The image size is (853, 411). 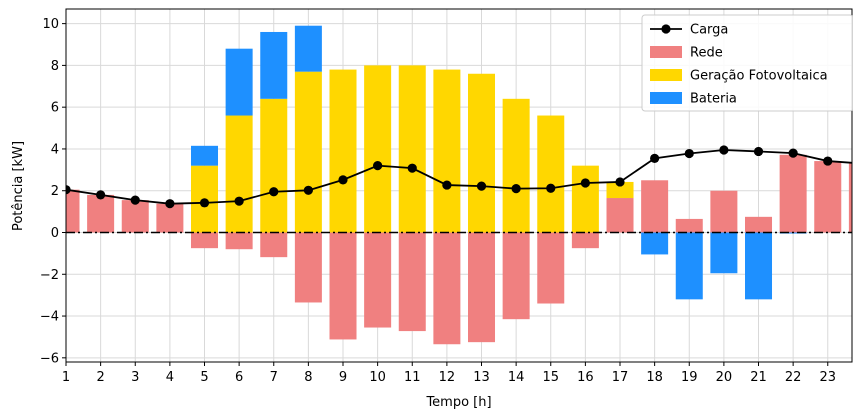 What do you see at coordinates (55, 149) in the screenshot?
I see `y-tick-label: 4` at bounding box center [55, 149].